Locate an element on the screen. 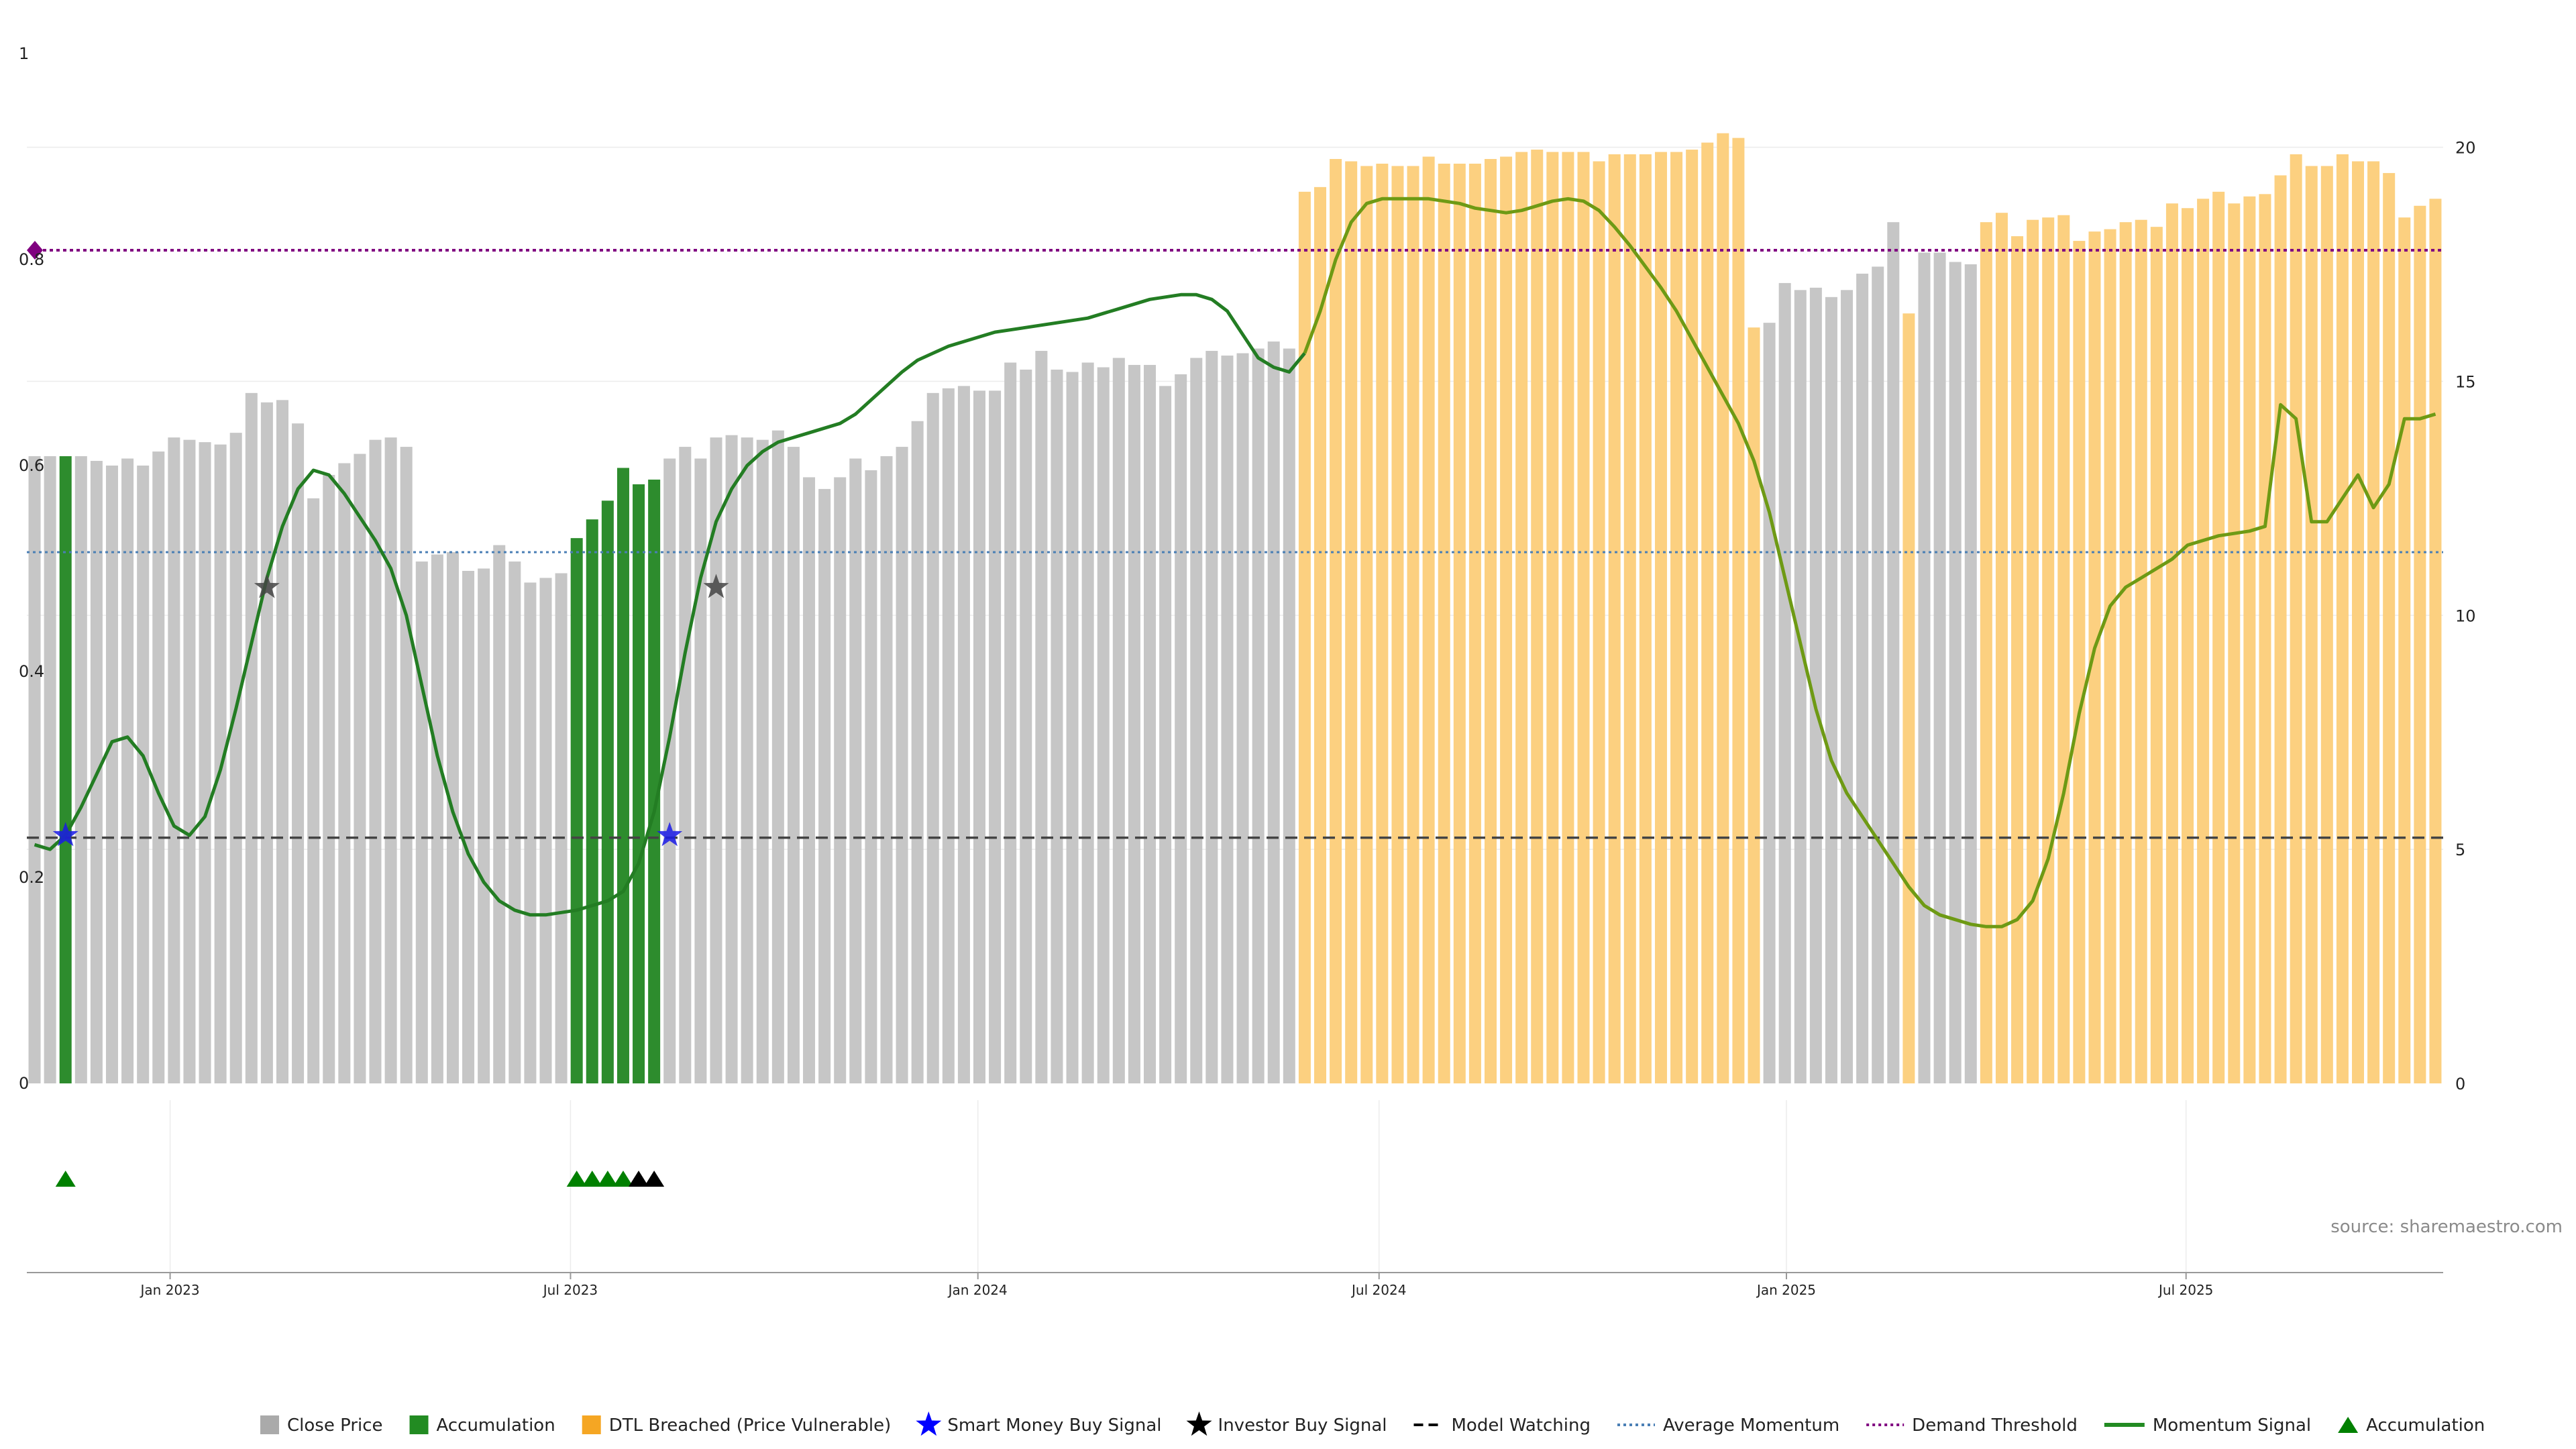 The height and width of the screenshot is (1449, 2576). legend-swatch-star is located at coordinates (929, 1423).